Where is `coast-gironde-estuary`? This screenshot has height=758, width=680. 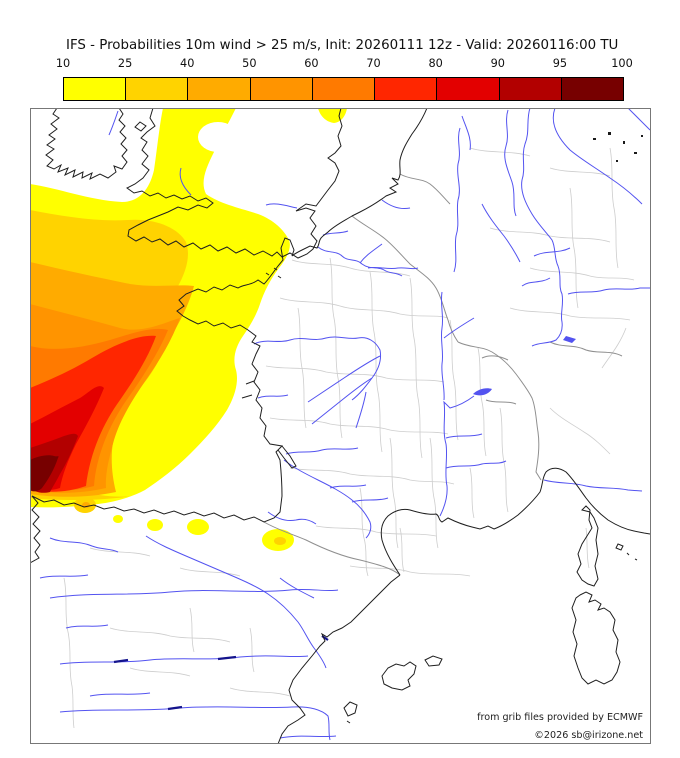 coast-gironde-estuary is located at coordinates (287, 457).